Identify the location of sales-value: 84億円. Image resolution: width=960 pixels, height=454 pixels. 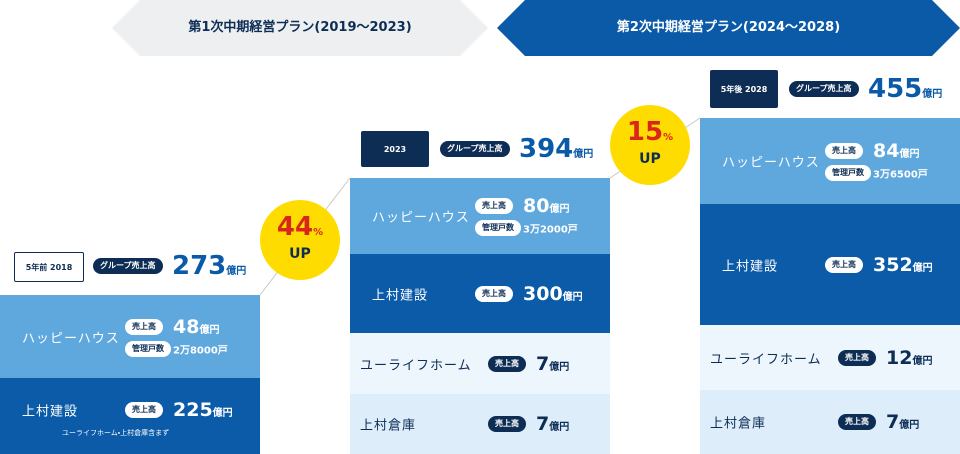
(896, 151).